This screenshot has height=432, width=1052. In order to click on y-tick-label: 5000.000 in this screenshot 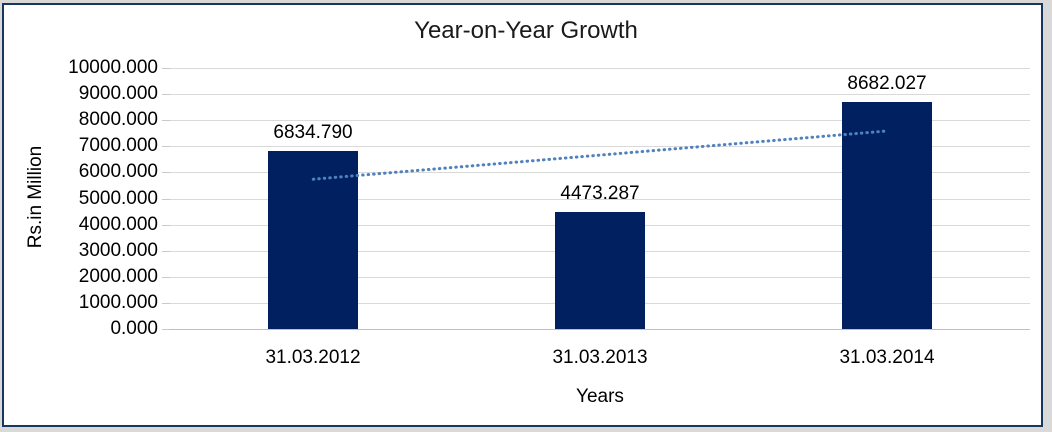, I will do `click(118, 198)`.